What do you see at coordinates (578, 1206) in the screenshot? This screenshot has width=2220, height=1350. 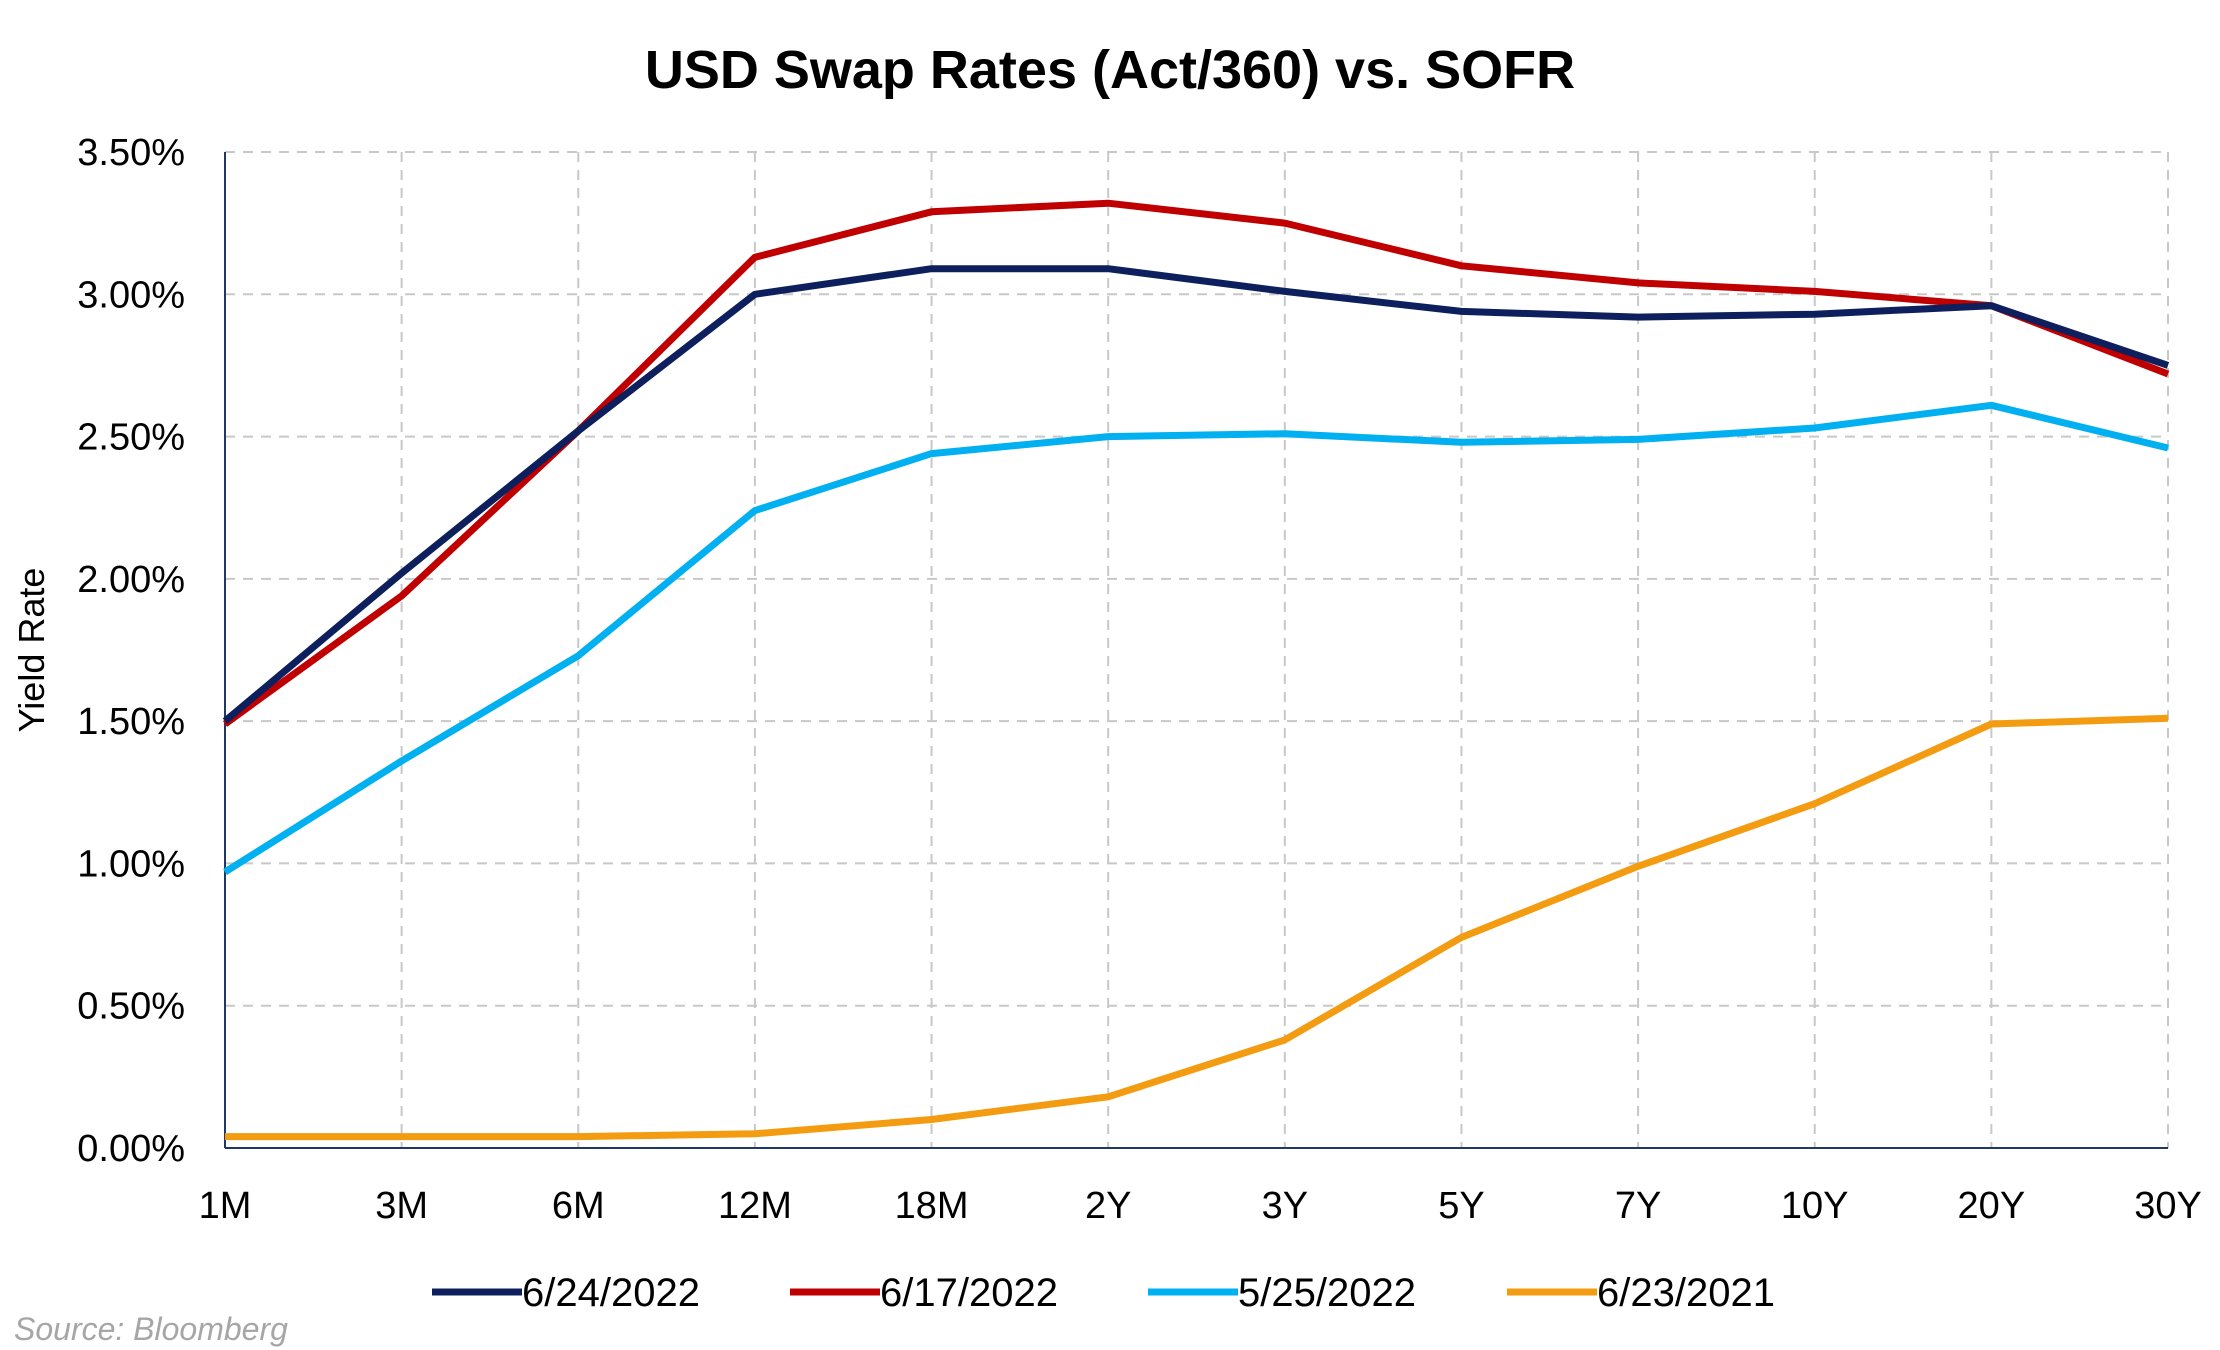 I see `x-tick-label: 6M` at bounding box center [578, 1206].